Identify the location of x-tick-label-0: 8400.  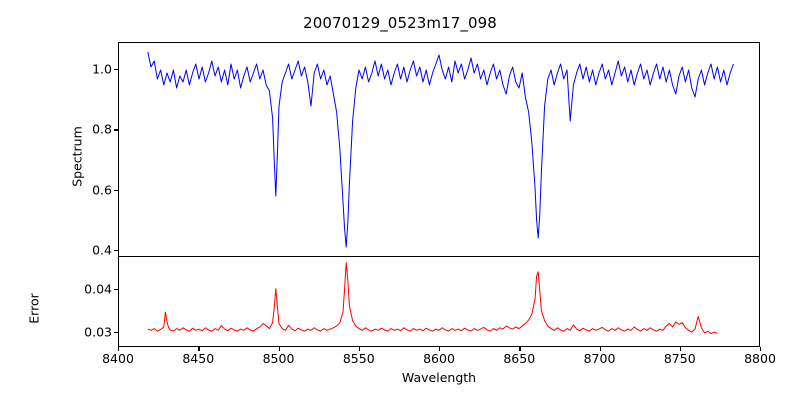
(118, 358).